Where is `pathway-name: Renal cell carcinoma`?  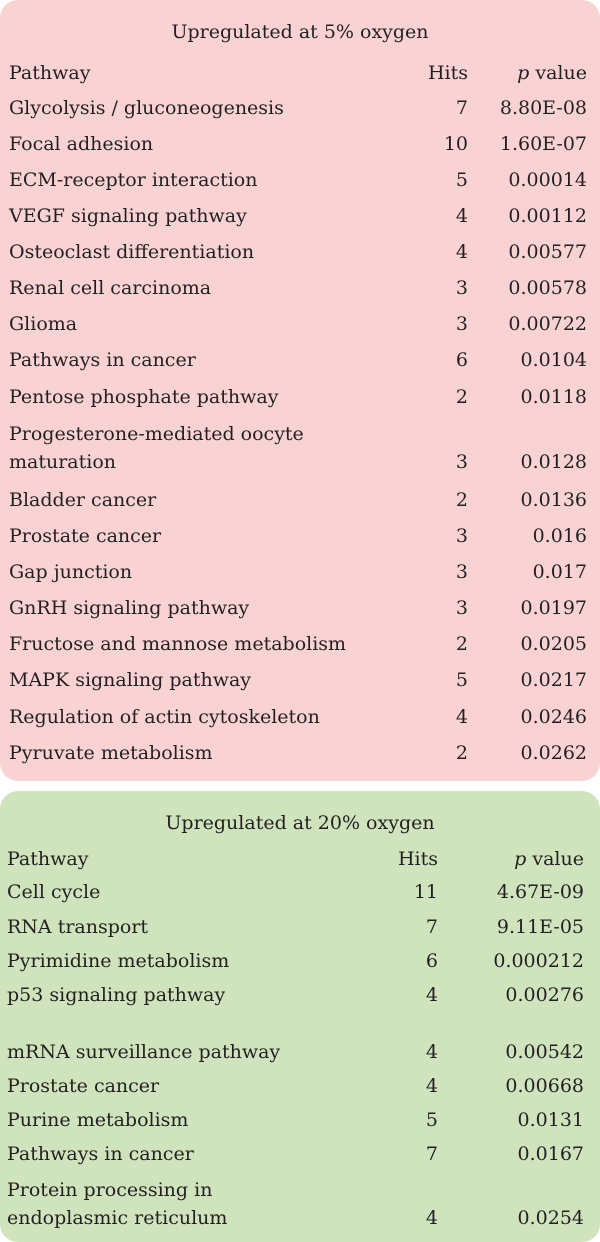
pathway-name: Renal cell carcinoma is located at coordinates (110, 288).